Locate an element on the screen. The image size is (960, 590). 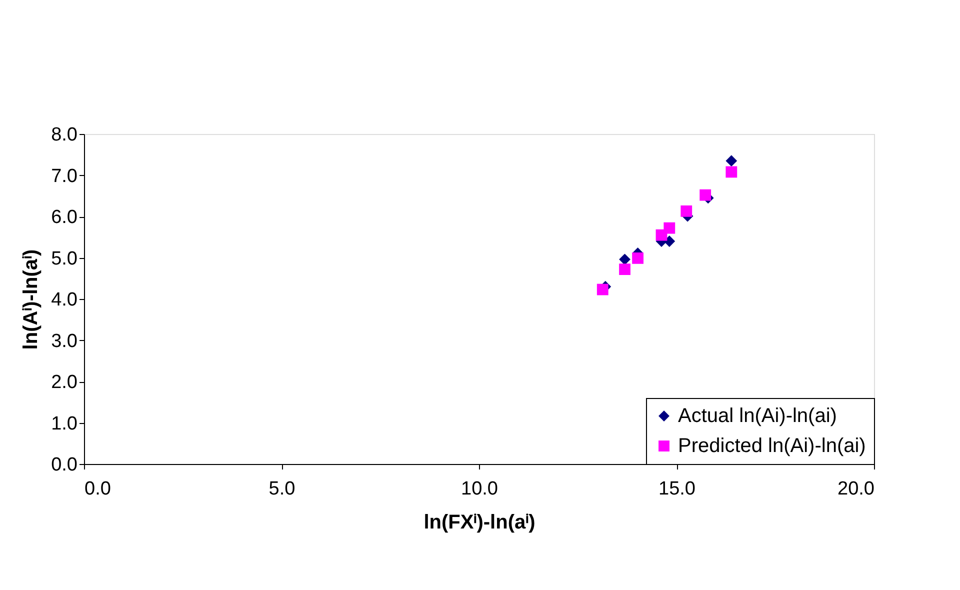
y-tick-label: 0.0 is located at coordinates (64, 465).